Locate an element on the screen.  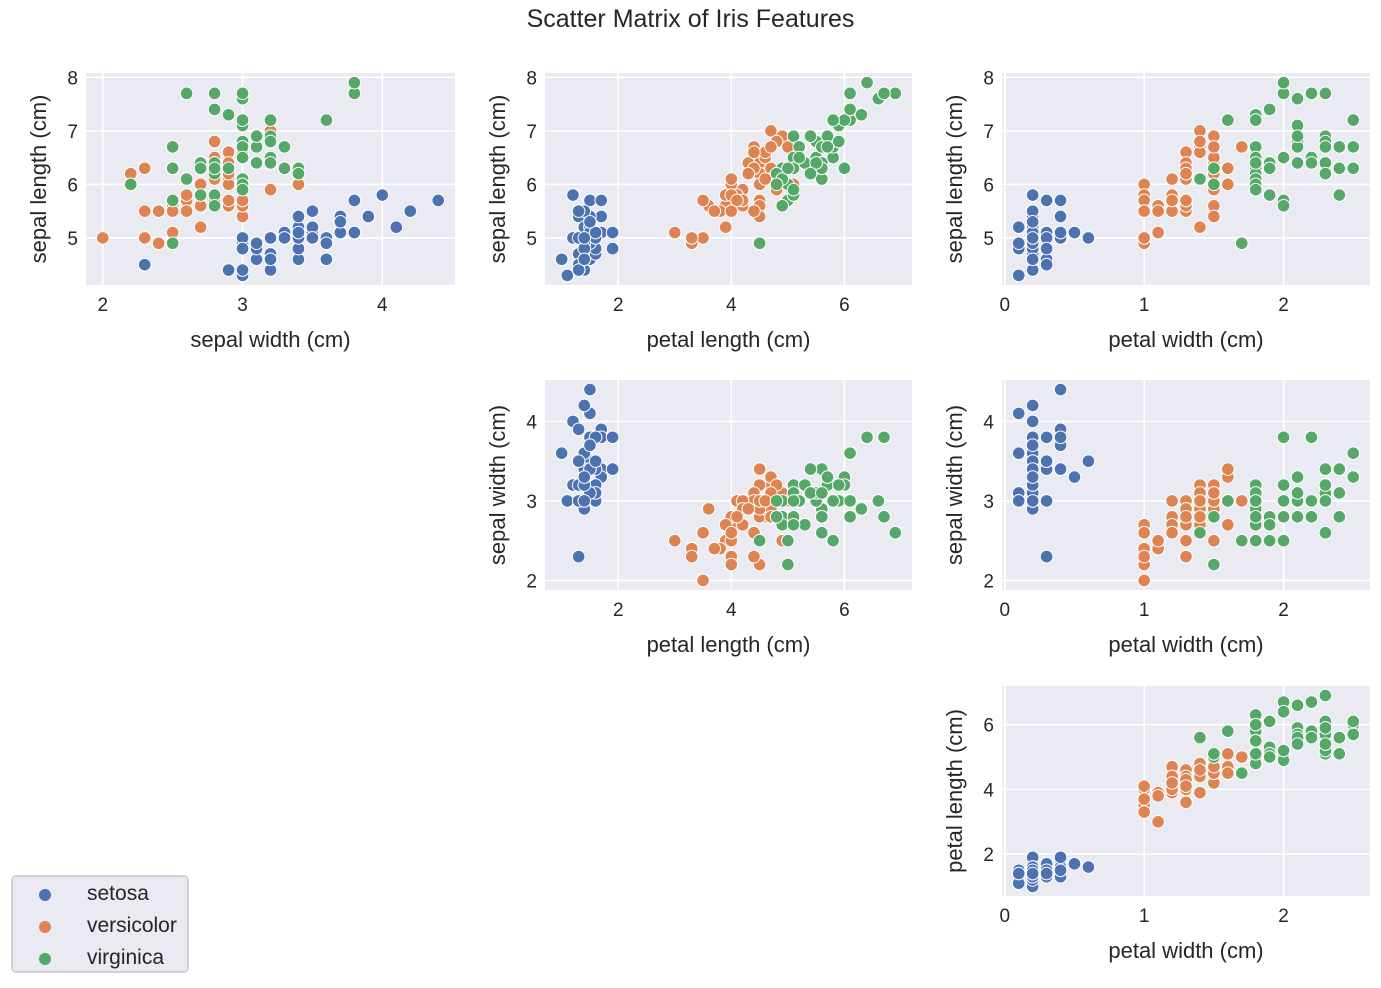
y-tick-label: 5 is located at coordinates (72, 239).